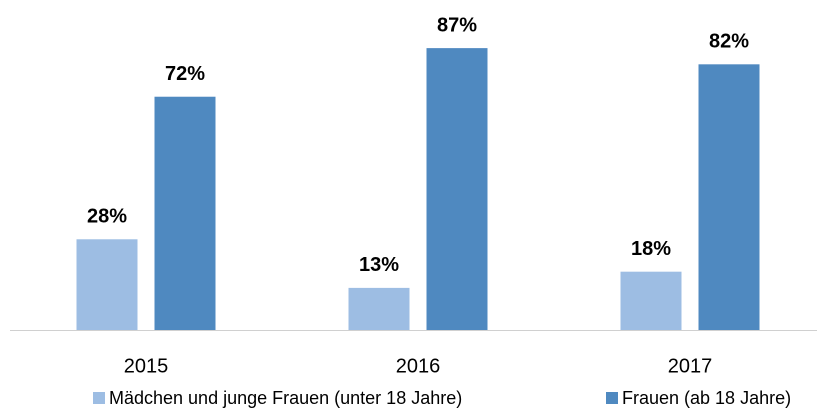  What do you see at coordinates (146, 366) in the screenshot?
I see `x-tick-label: 2015` at bounding box center [146, 366].